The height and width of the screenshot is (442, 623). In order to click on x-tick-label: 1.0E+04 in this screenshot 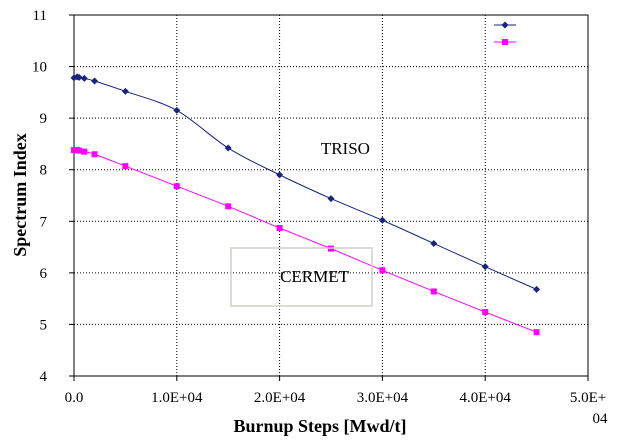, I will do `click(177, 398)`.